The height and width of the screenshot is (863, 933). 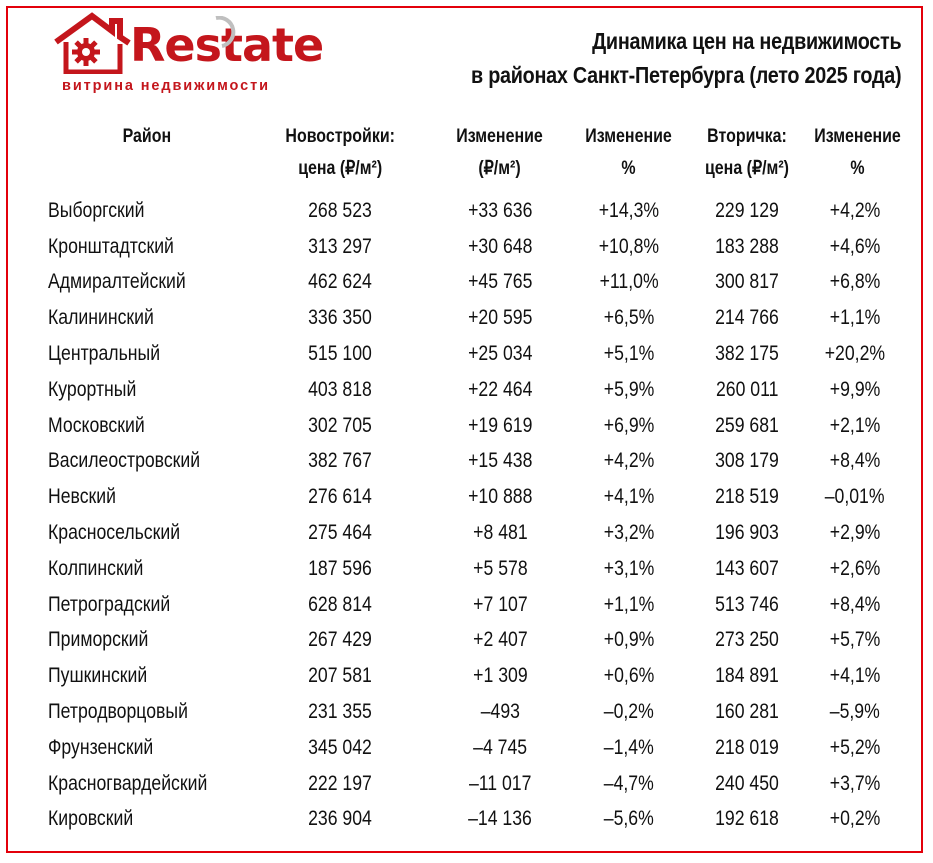 I want to click on new-price-cell: 222 197, so click(x=340, y=783).